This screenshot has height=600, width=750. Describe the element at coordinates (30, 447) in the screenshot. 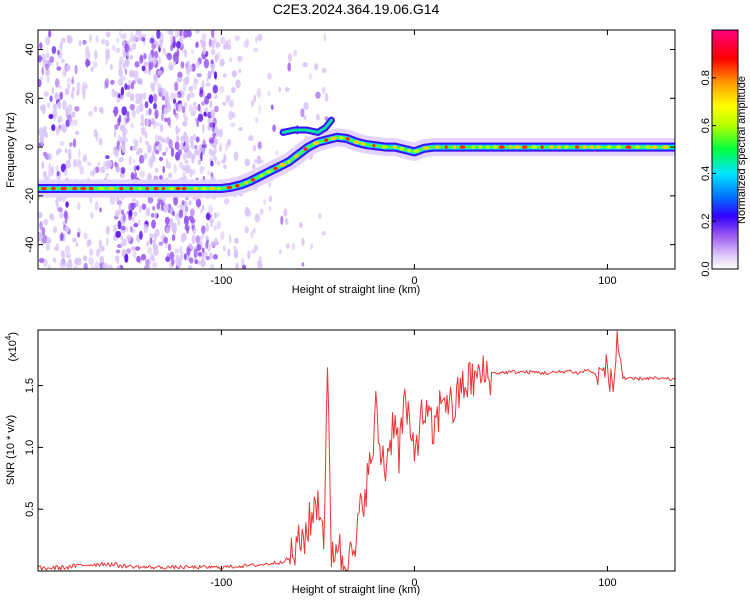

I see `y-tick-label: 1.0` at that location.